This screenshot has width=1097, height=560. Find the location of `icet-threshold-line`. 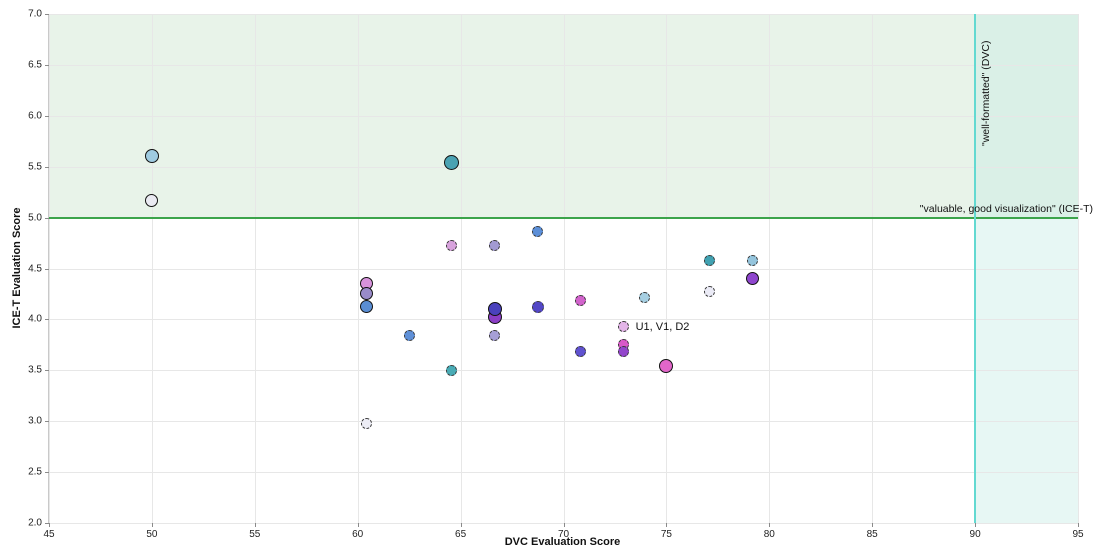

icet-threshold-line is located at coordinates (563, 217).